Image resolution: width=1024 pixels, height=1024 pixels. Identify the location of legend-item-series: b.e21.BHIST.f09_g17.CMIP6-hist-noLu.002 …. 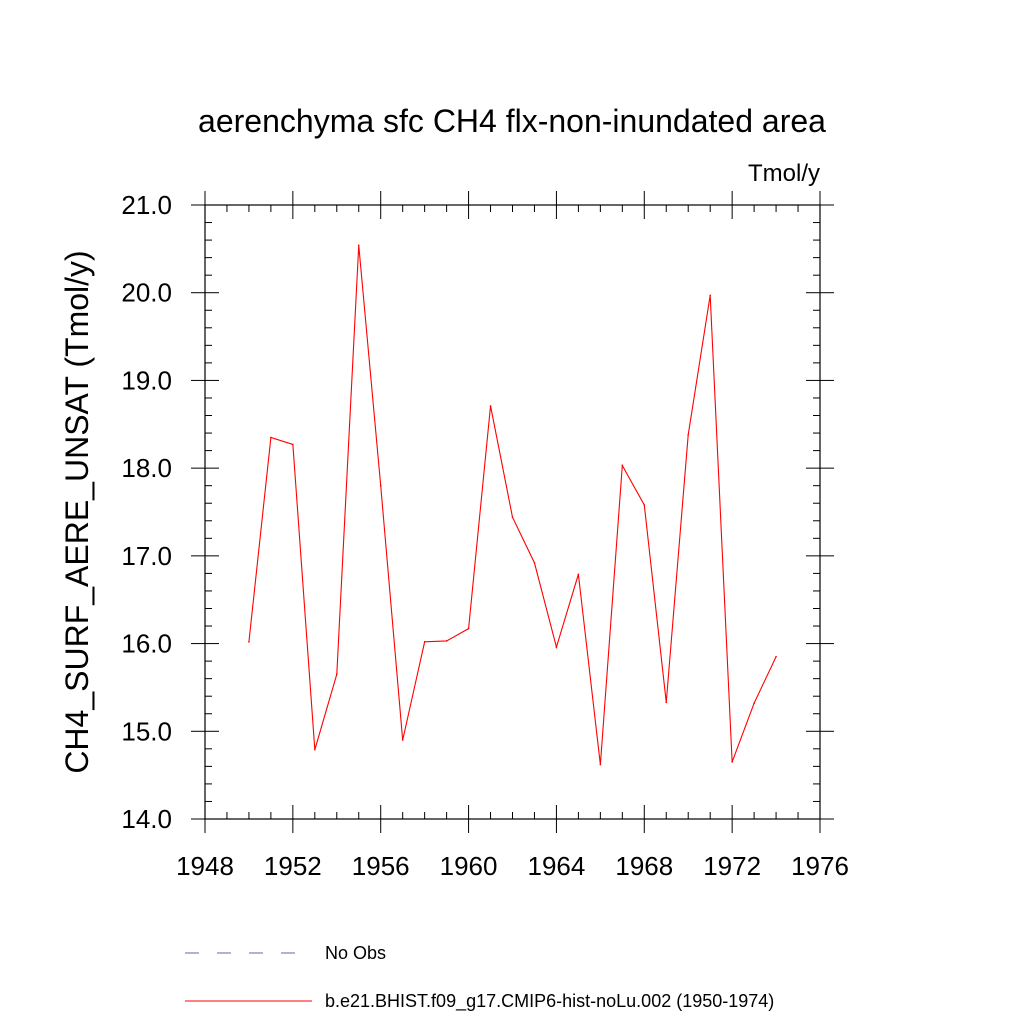
(479, 1001).